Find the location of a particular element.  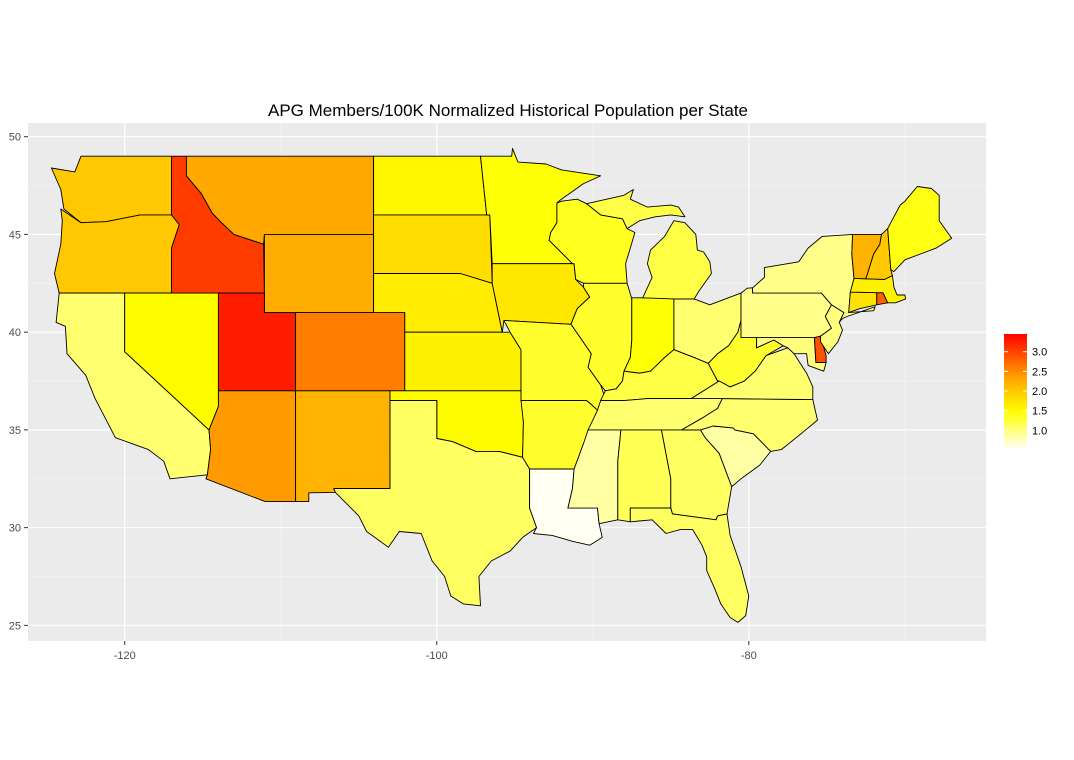

legend-label: 1.5 is located at coordinates (1039, 412).